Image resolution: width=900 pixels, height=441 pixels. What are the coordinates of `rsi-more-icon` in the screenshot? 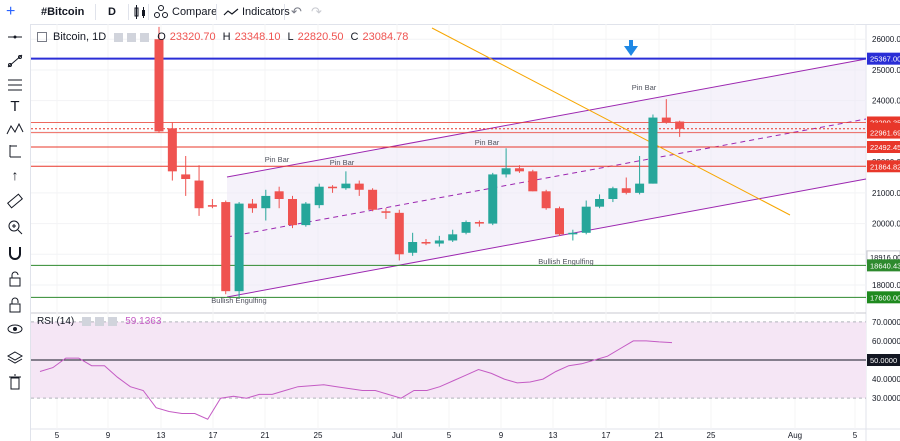 It's located at (113, 321).